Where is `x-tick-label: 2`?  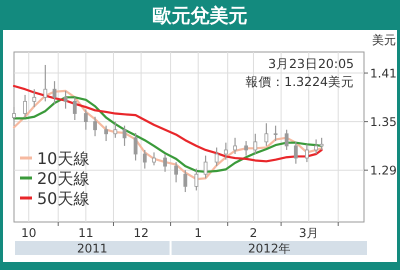
x-tick-label: 2 is located at coordinates (254, 233).